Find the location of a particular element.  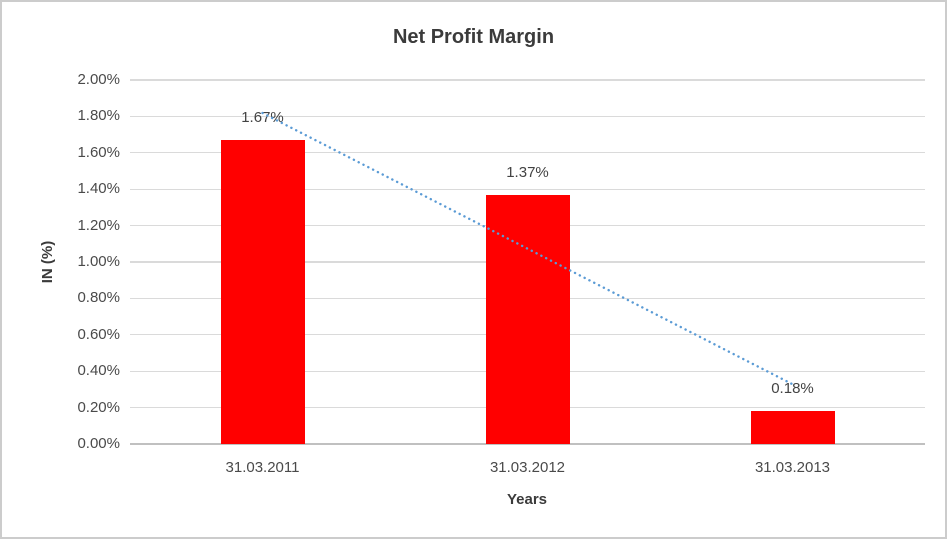

x-category-label: 31.03.2013 is located at coordinates (792, 467).